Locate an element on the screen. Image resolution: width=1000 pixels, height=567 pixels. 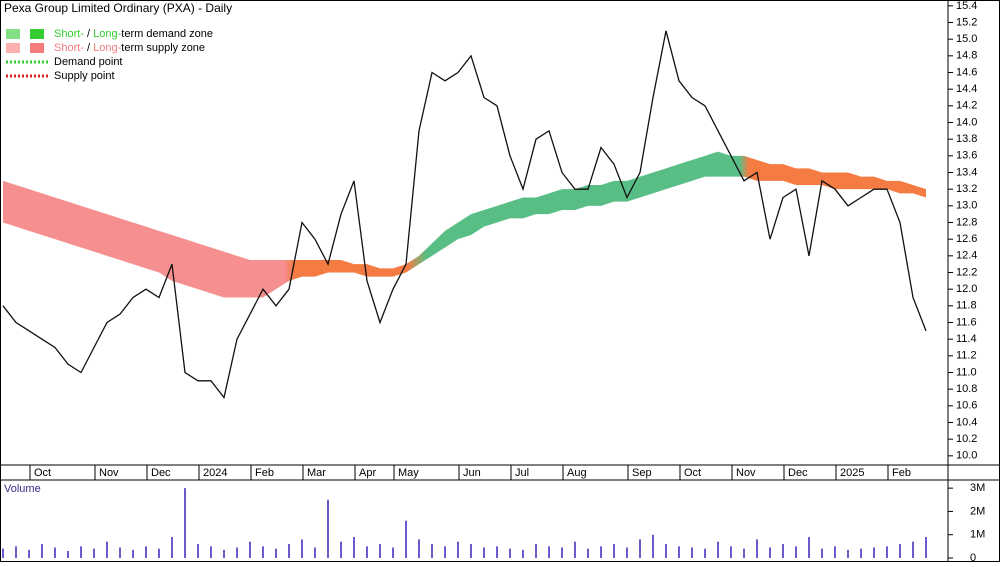
y-tick-label: 14.8 is located at coordinates (966, 56).